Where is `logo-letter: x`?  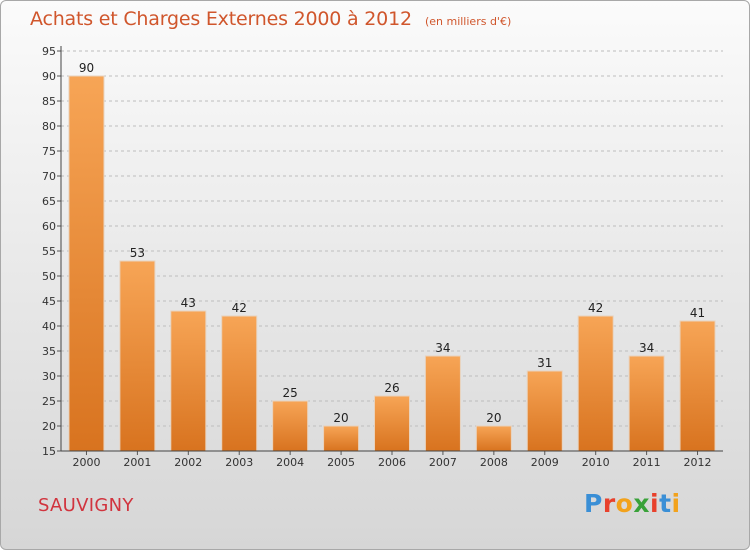 logo-letter: x is located at coordinates (641, 503).